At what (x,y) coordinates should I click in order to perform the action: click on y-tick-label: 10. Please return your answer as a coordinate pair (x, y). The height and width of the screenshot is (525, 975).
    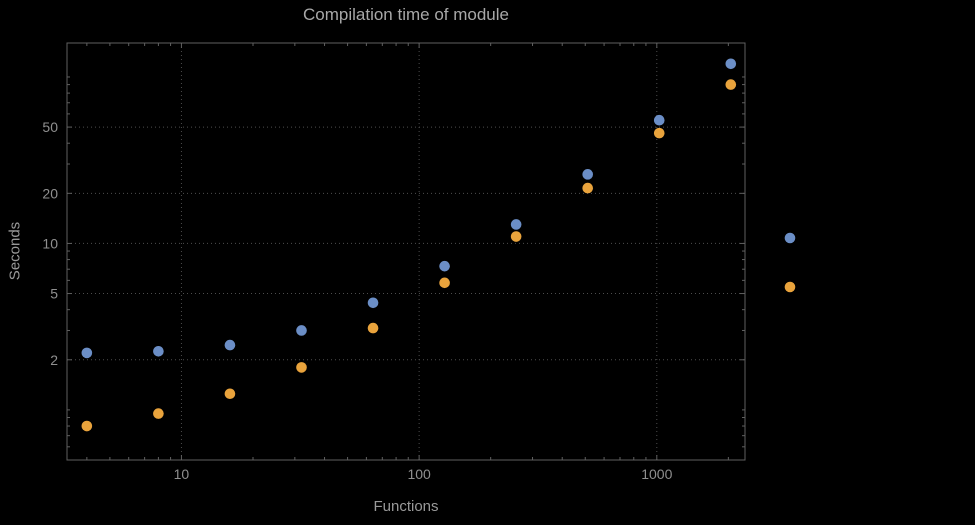
    Looking at the image, I should click on (50, 243).